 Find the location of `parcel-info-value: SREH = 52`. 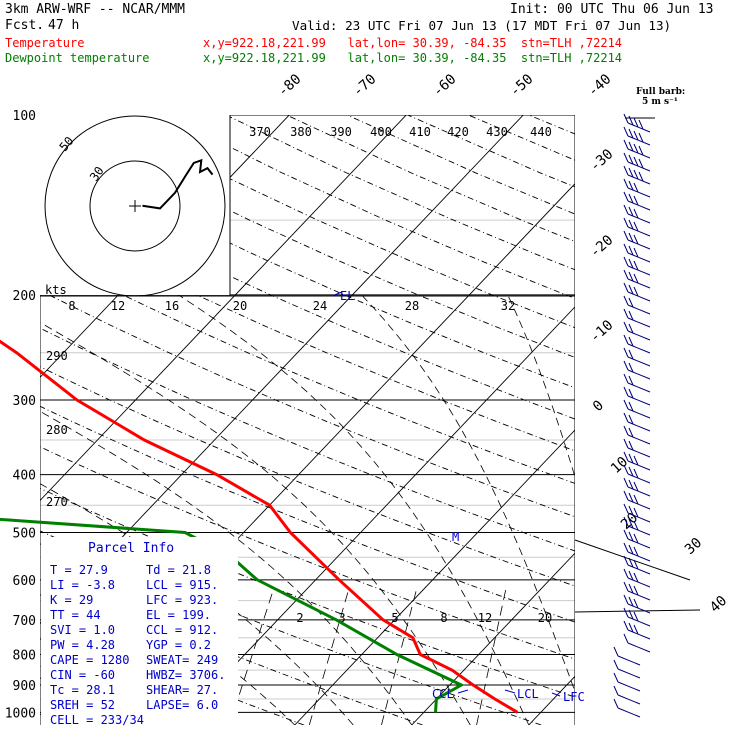

parcel-info-value: SREH = 52 is located at coordinates (82, 705).